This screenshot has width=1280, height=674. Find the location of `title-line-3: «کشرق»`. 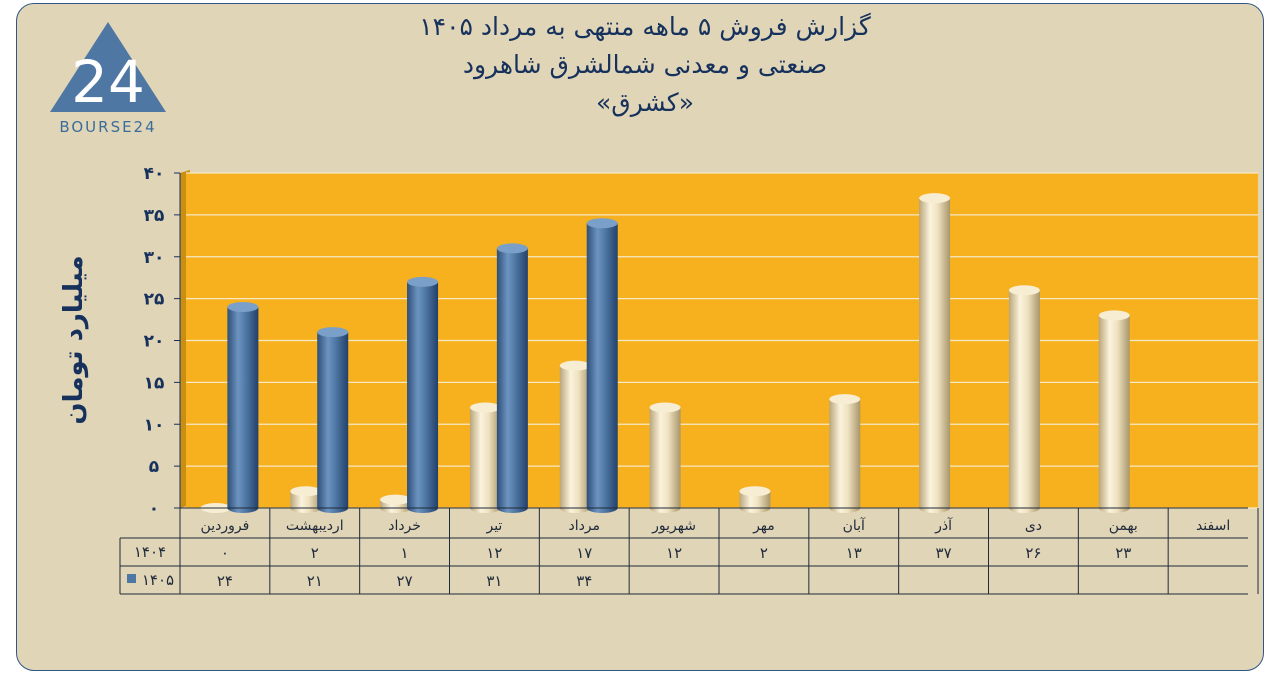

title-line-3: «کشرق» is located at coordinates (645, 102).